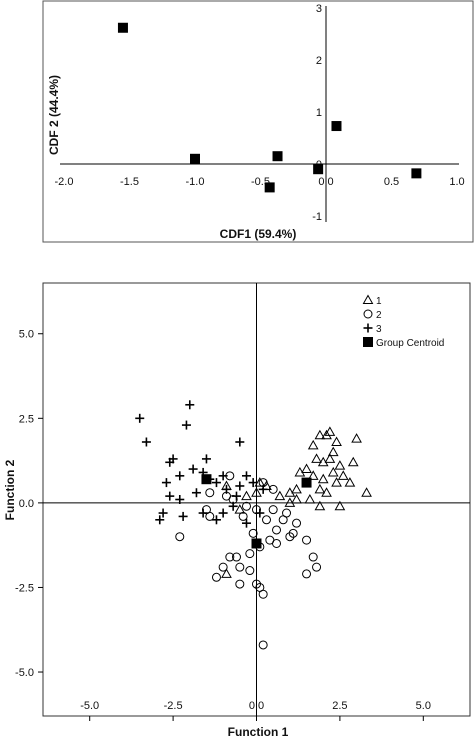 The height and width of the screenshot is (742, 474). What do you see at coordinates (26, 335) in the screenshot?
I see `function-y-tick-label: 5.0` at bounding box center [26, 335].